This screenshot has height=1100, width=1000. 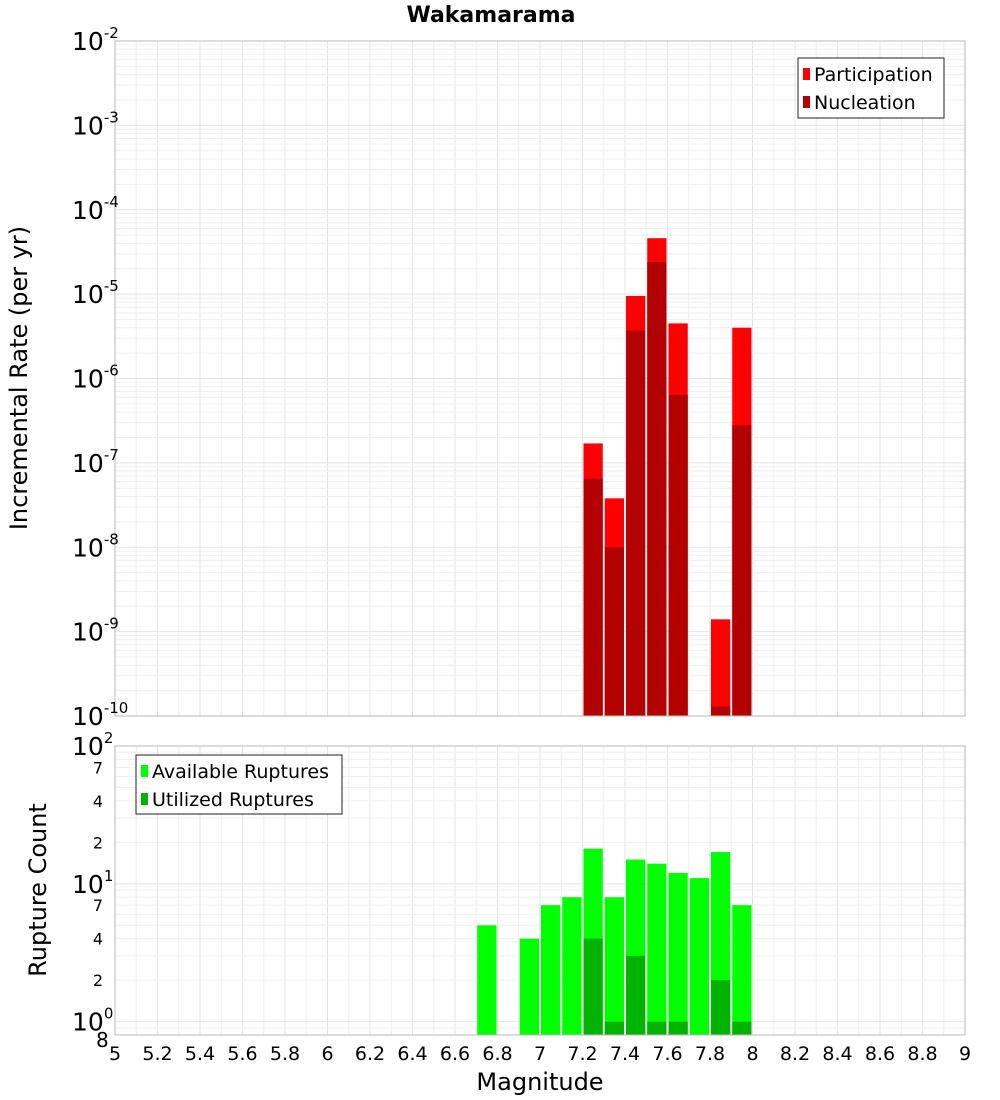 I want to click on rate-panel-y-axis-label: Incremental Rate (per yr), so click(x=19, y=378).